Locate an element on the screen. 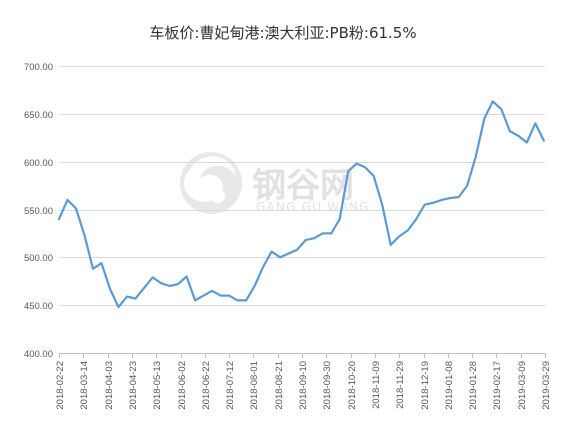 This screenshot has height=423, width=566. y-tick-label: 500.00 is located at coordinates (38, 258).